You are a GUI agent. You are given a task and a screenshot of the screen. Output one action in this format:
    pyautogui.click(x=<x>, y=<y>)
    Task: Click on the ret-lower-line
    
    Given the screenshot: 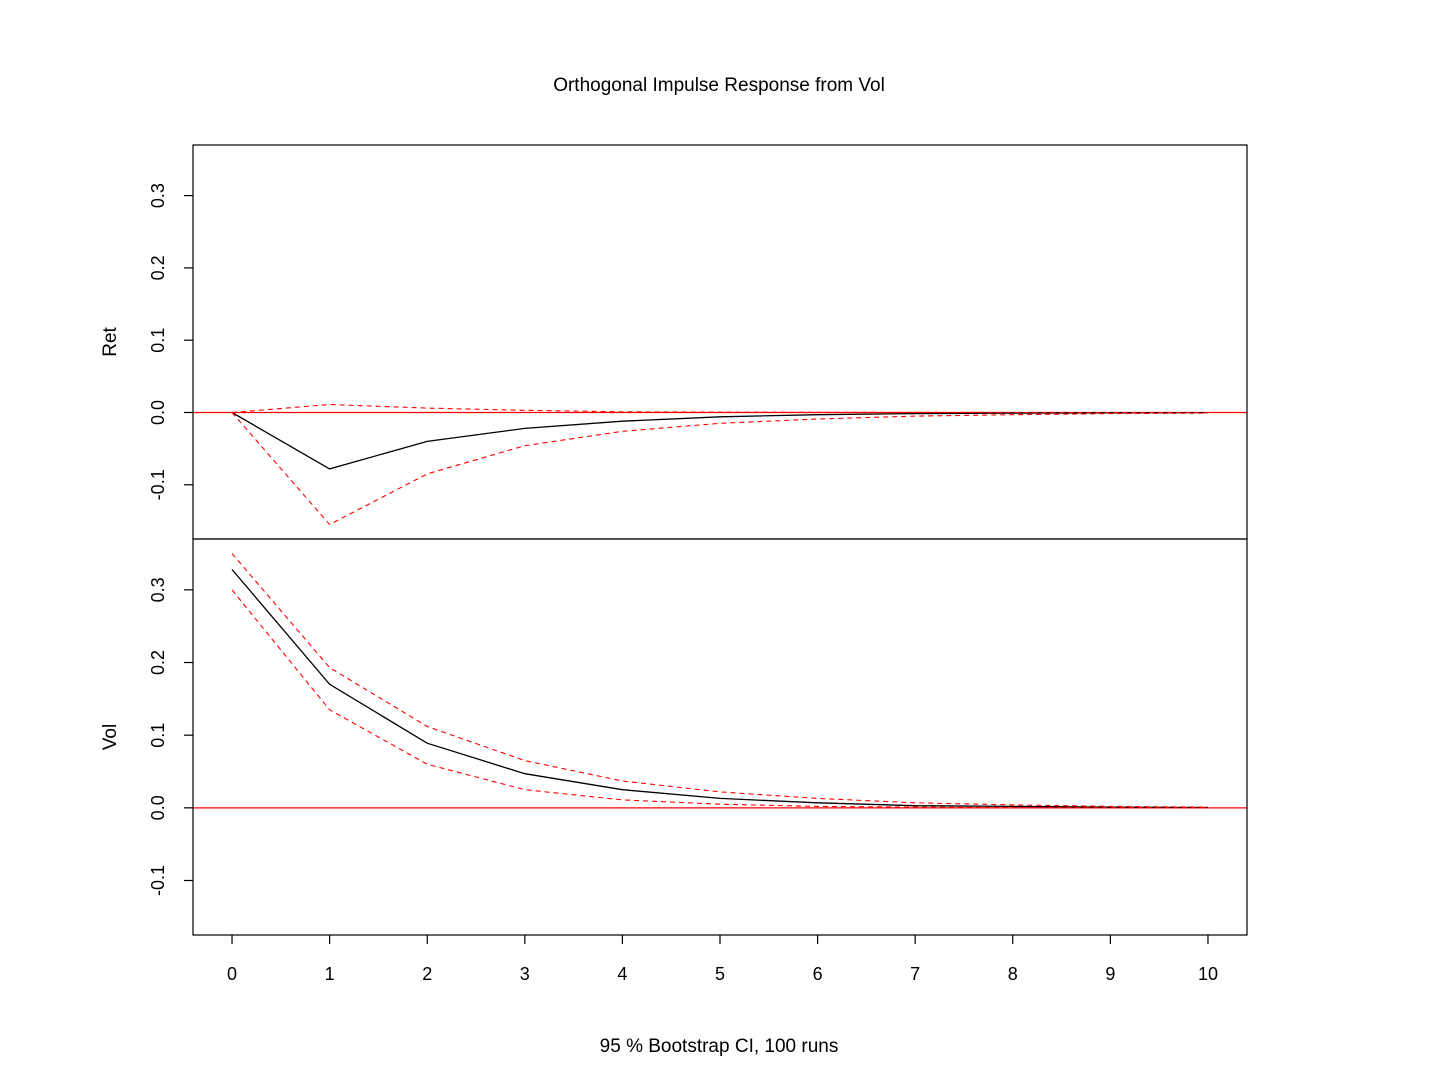 What is the action you would take?
    pyautogui.click(x=720, y=469)
    